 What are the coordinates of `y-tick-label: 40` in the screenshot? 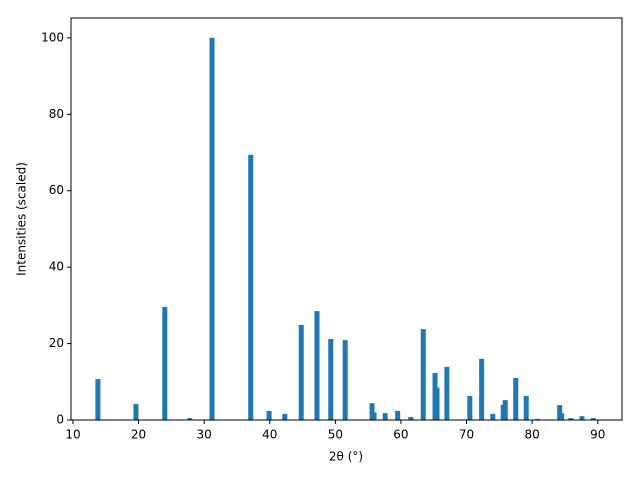 It's located at (56, 267).